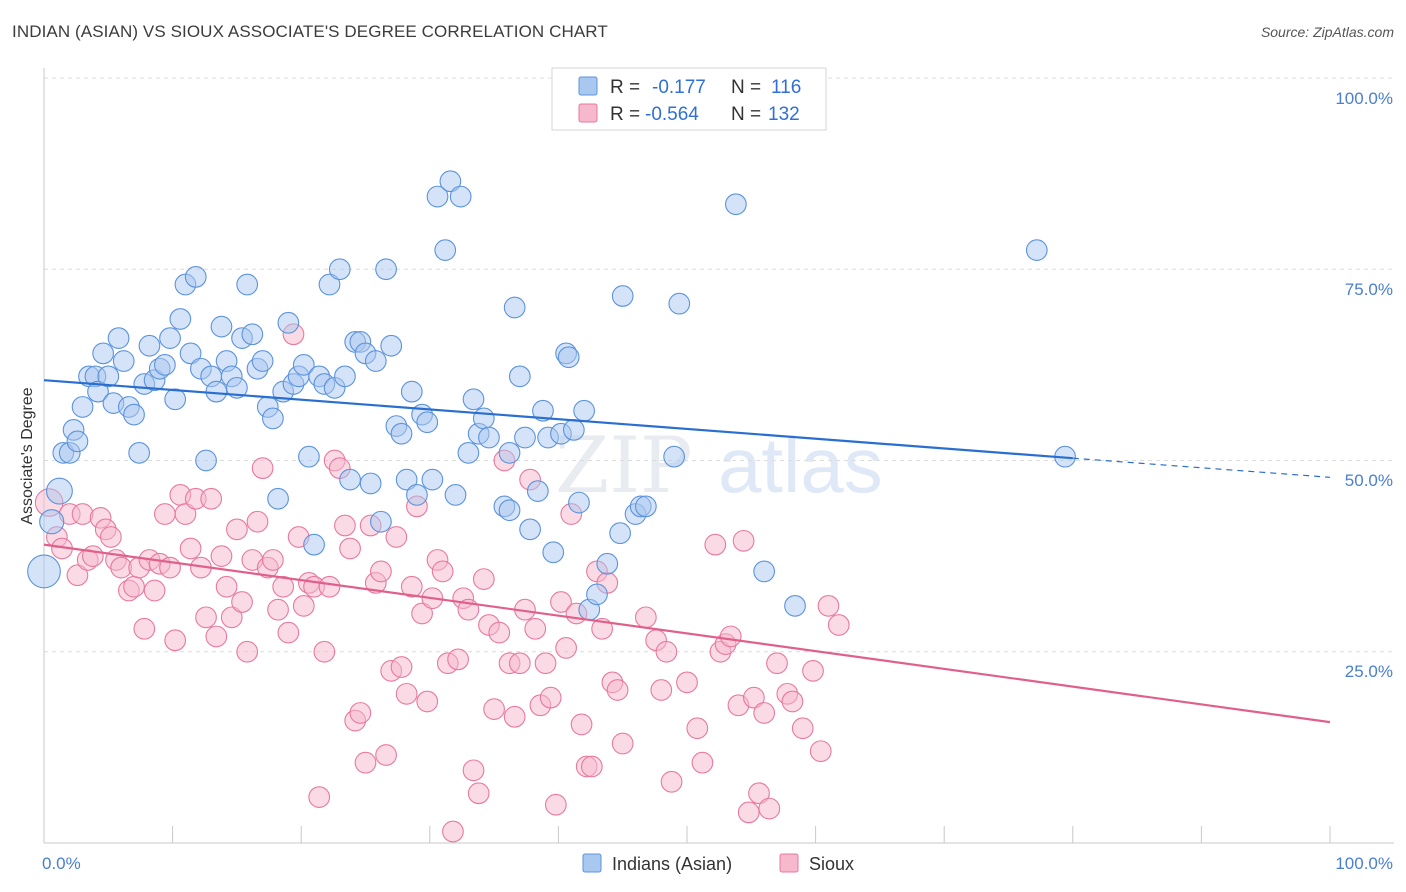 The height and width of the screenshot is (892, 1406). Describe the element at coordinates (831, 864) in the screenshot. I see `bottom-legend-label-sioux: Sioux` at that location.